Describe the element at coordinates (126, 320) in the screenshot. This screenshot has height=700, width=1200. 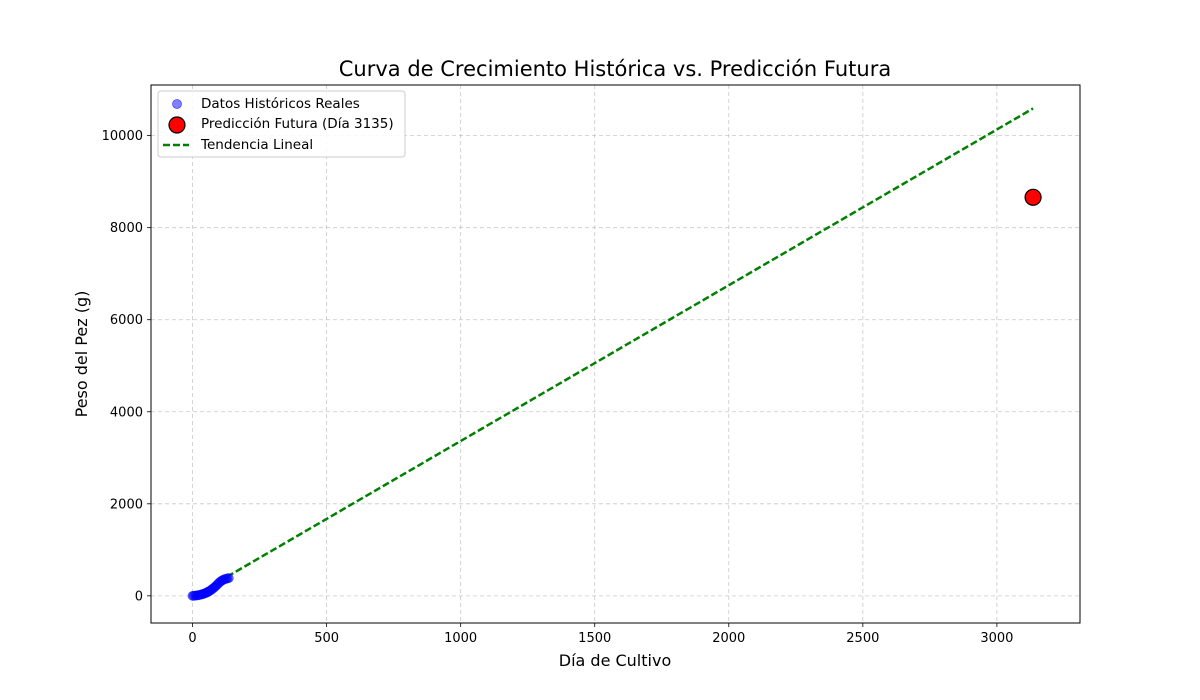
I see `y-tick-label: 6000` at that location.